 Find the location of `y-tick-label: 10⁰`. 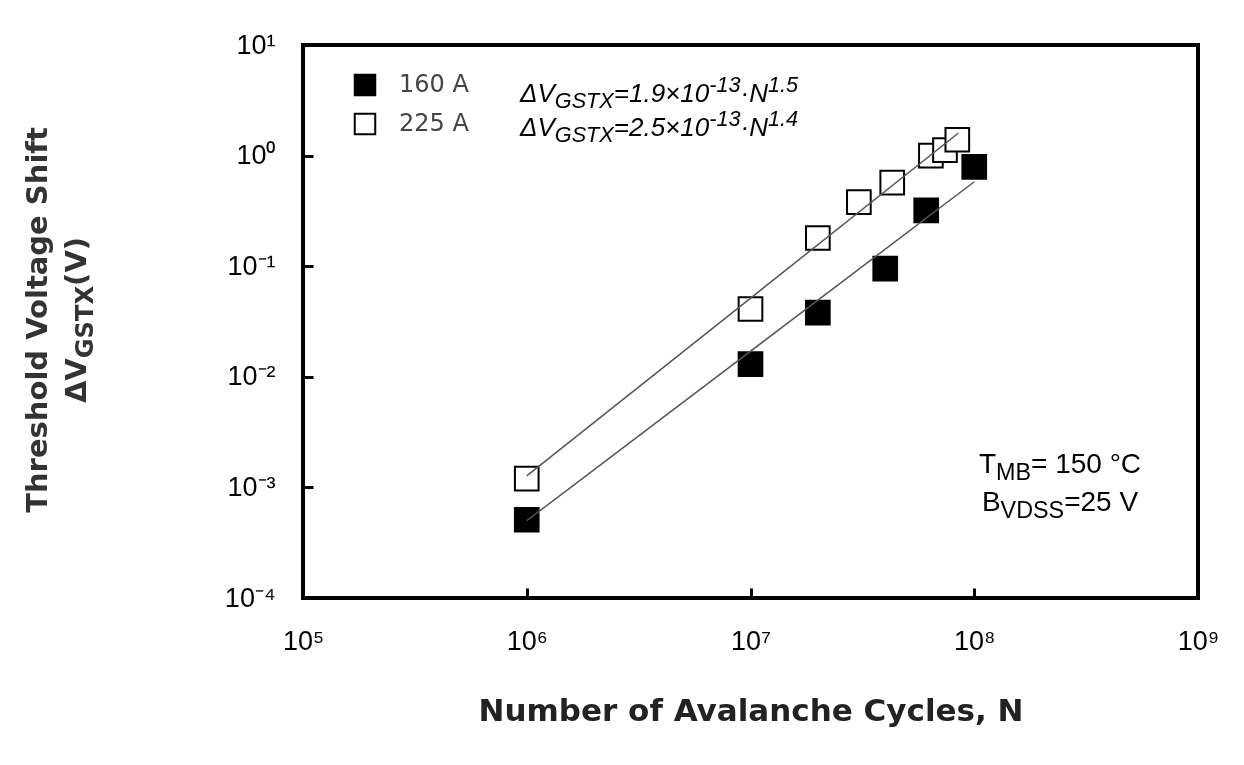

y-tick-label: 10⁰ is located at coordinates (256, 155).